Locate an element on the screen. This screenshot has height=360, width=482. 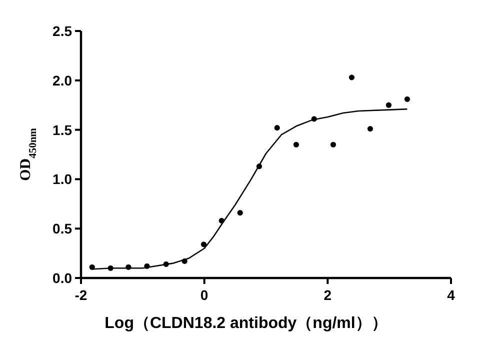
y-tick-label: 2.5 is located at coordinates (62, 31).